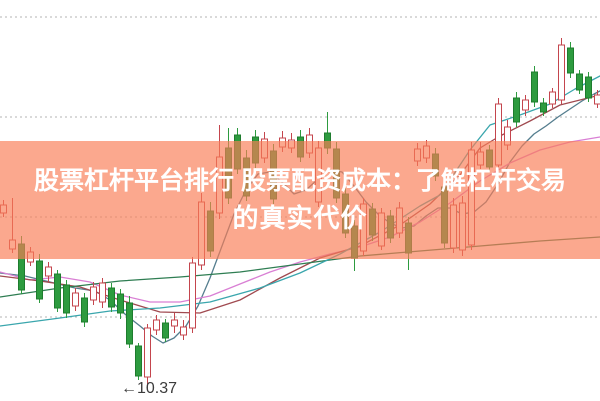  What do you see at coordinates (149, 388) in the screenshot?
I see `low-price-annotation: ←10.37` at bounding box center [149, 388].